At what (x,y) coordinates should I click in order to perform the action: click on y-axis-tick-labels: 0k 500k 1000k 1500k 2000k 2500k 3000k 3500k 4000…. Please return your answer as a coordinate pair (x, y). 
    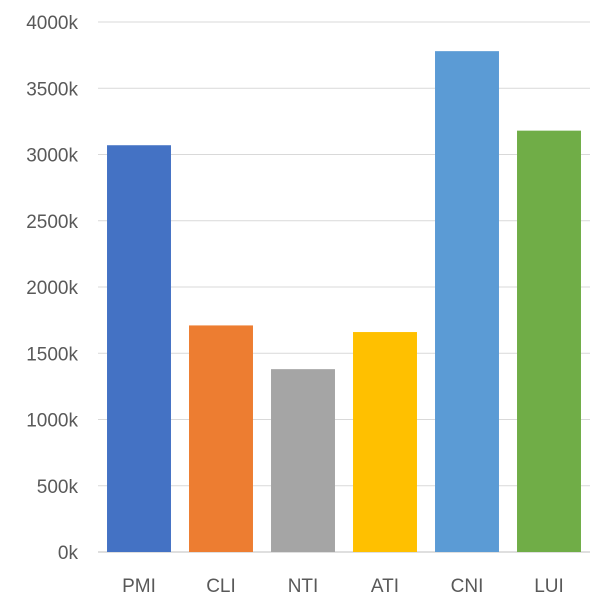
    Looking at the image, I should click on (52, 288).